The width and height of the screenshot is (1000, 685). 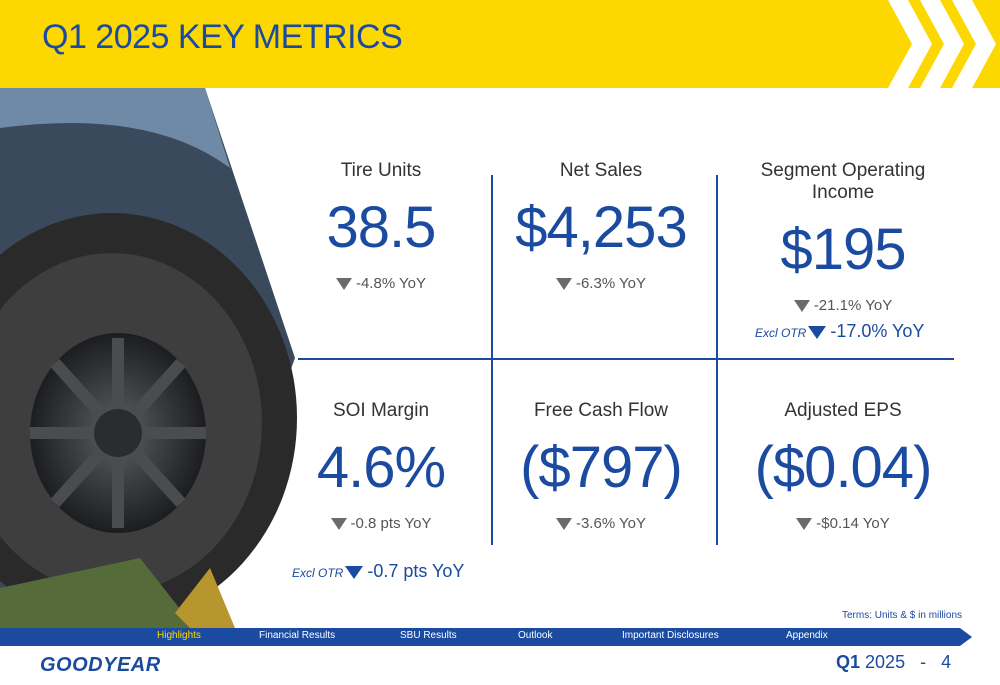 I want to click on metric-net-sales: Net Sales $4,253 -6.3% YoY, so click(x=601, y=226).